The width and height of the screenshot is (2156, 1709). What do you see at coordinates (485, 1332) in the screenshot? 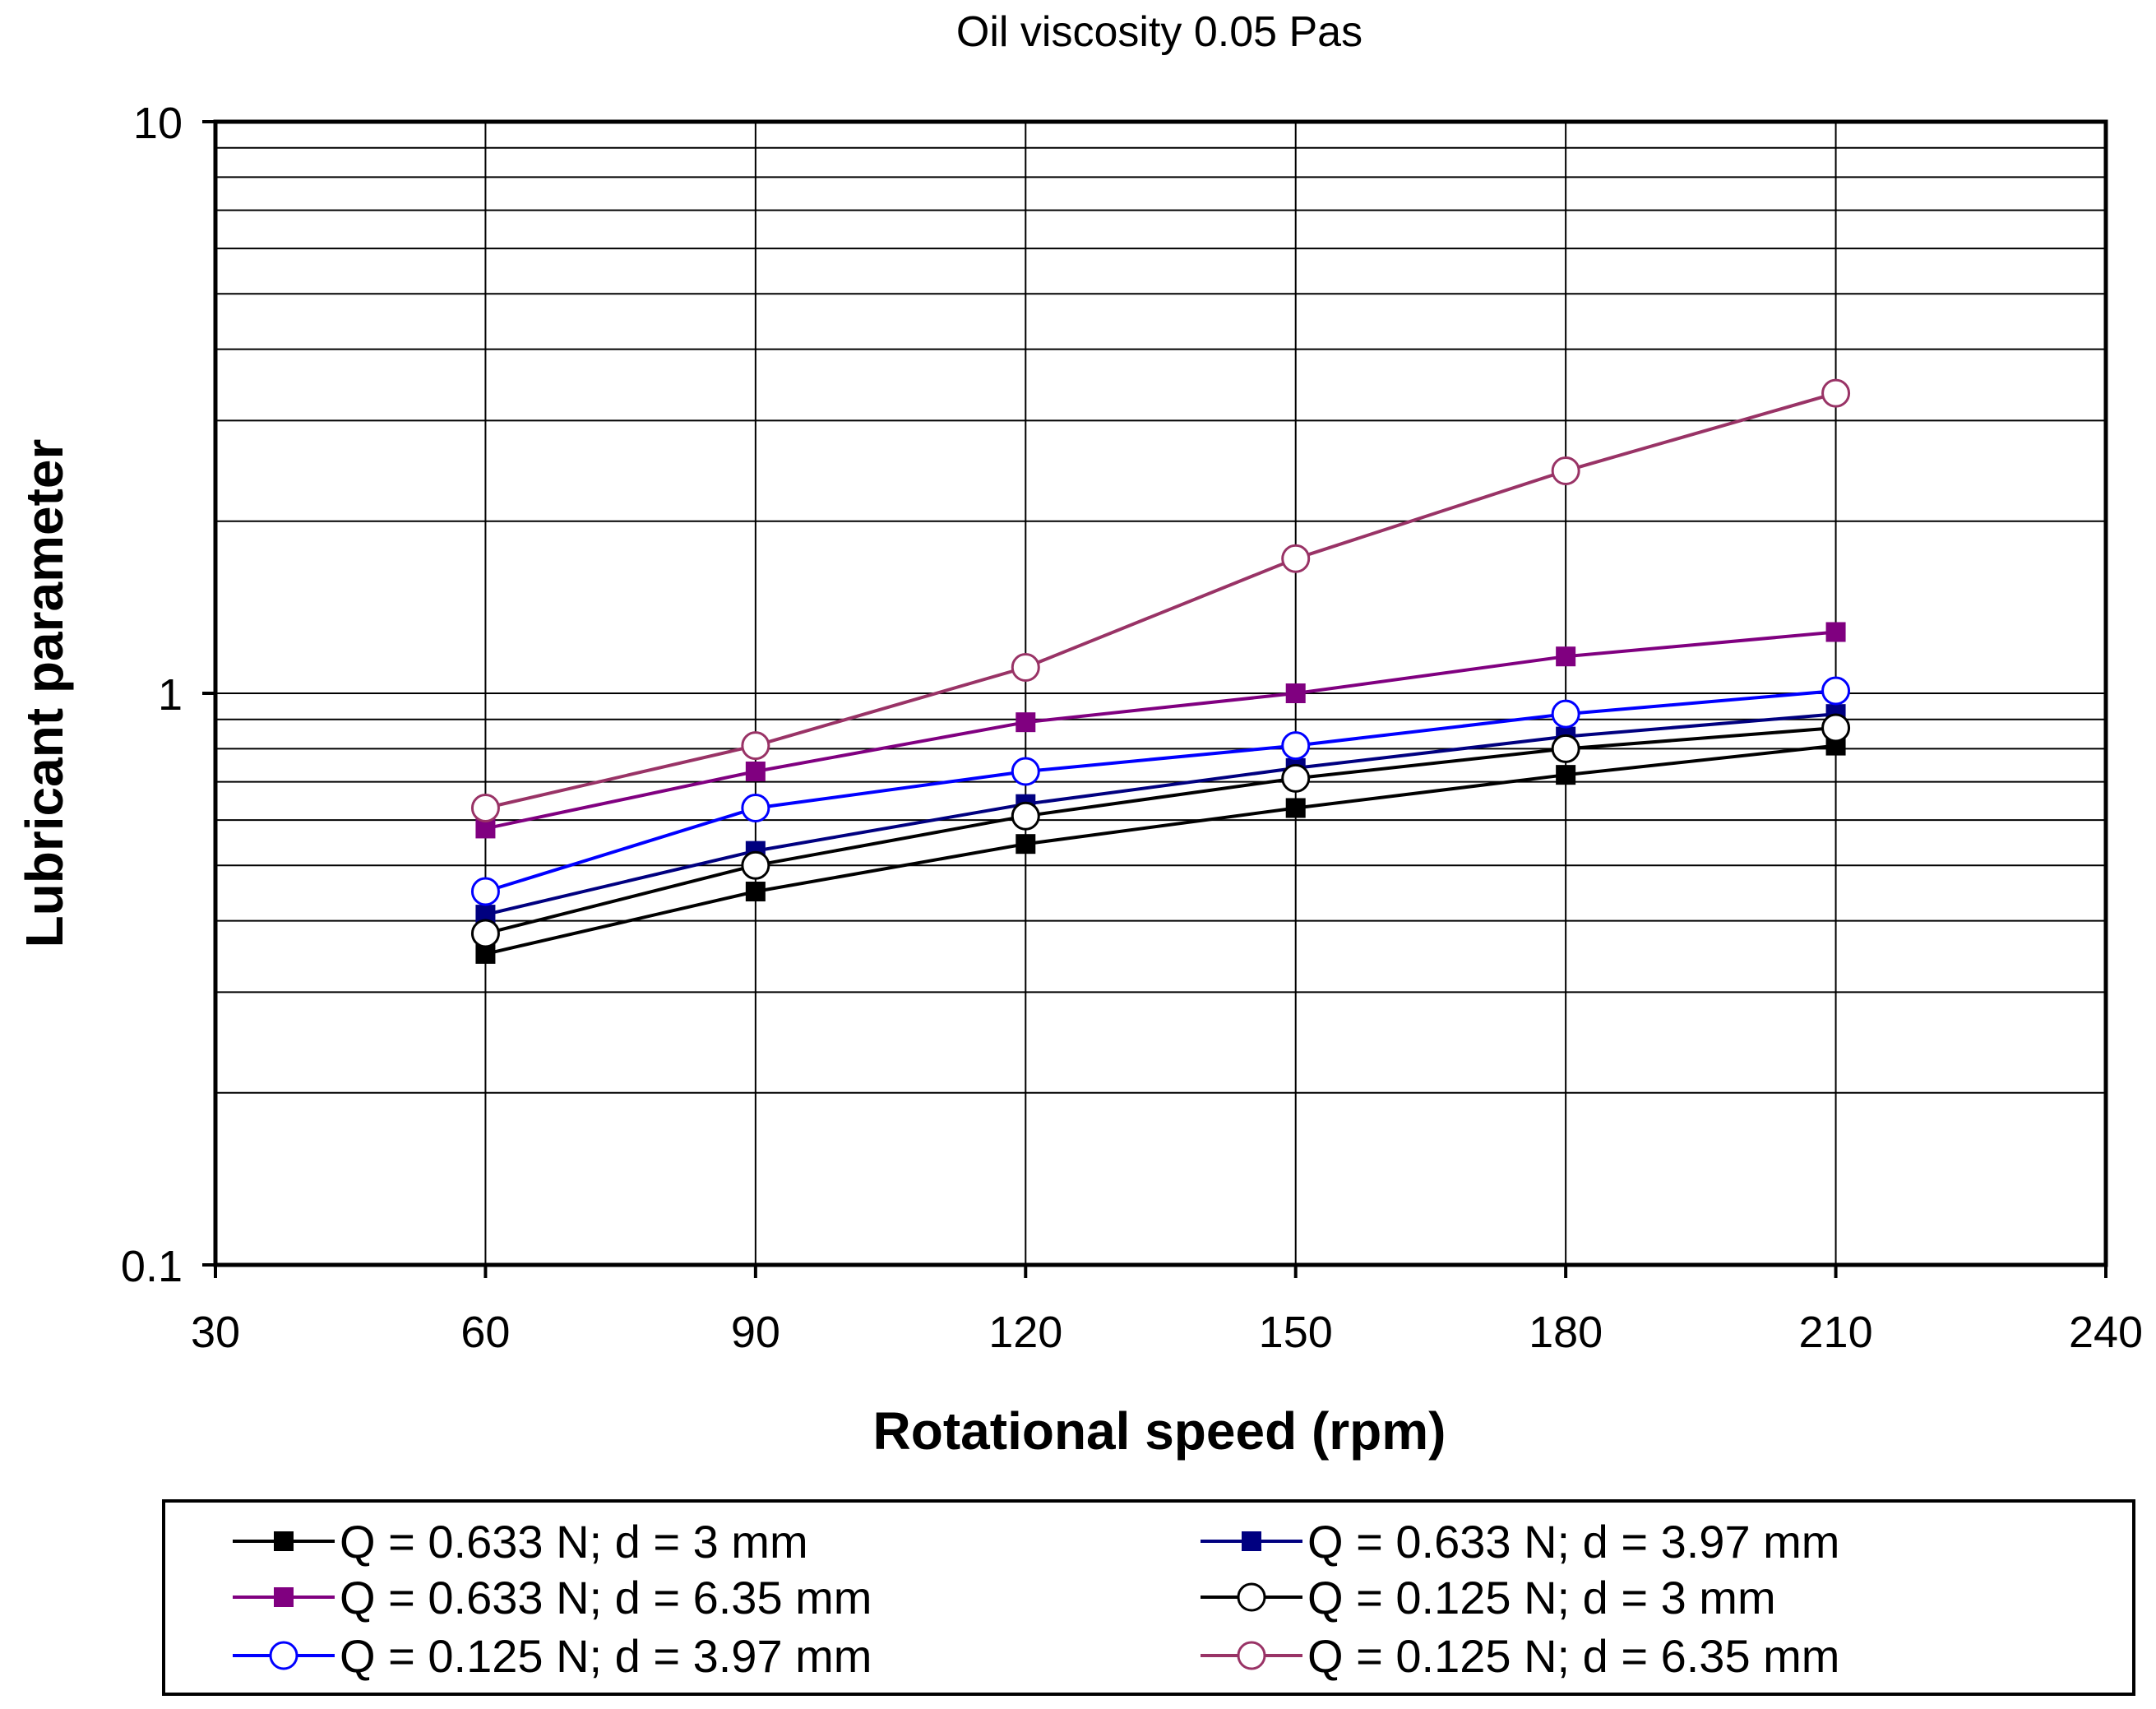
I see `x-tick-label: 60` at bounding box center [485, 1332].